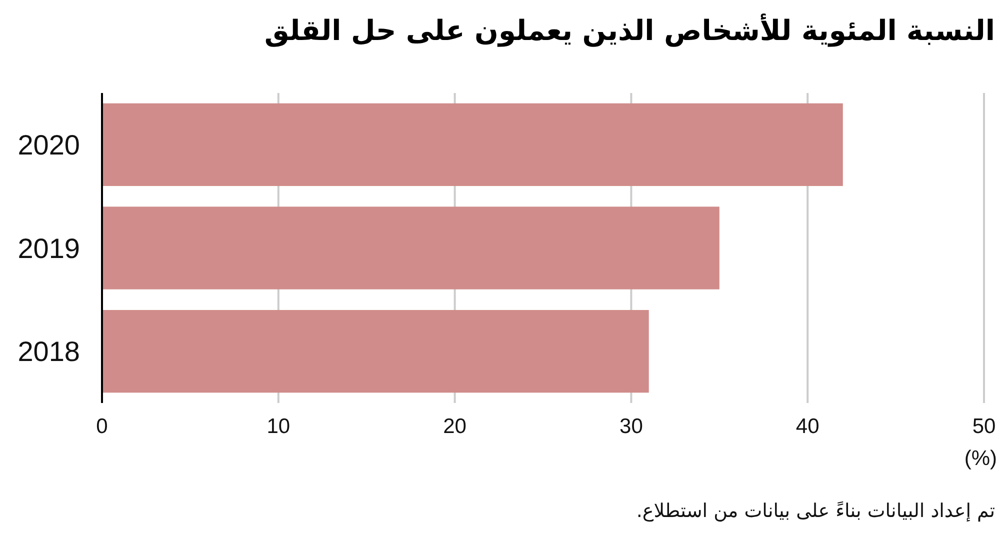  I want to click on x-tick-label: 0, so click(102, 426).